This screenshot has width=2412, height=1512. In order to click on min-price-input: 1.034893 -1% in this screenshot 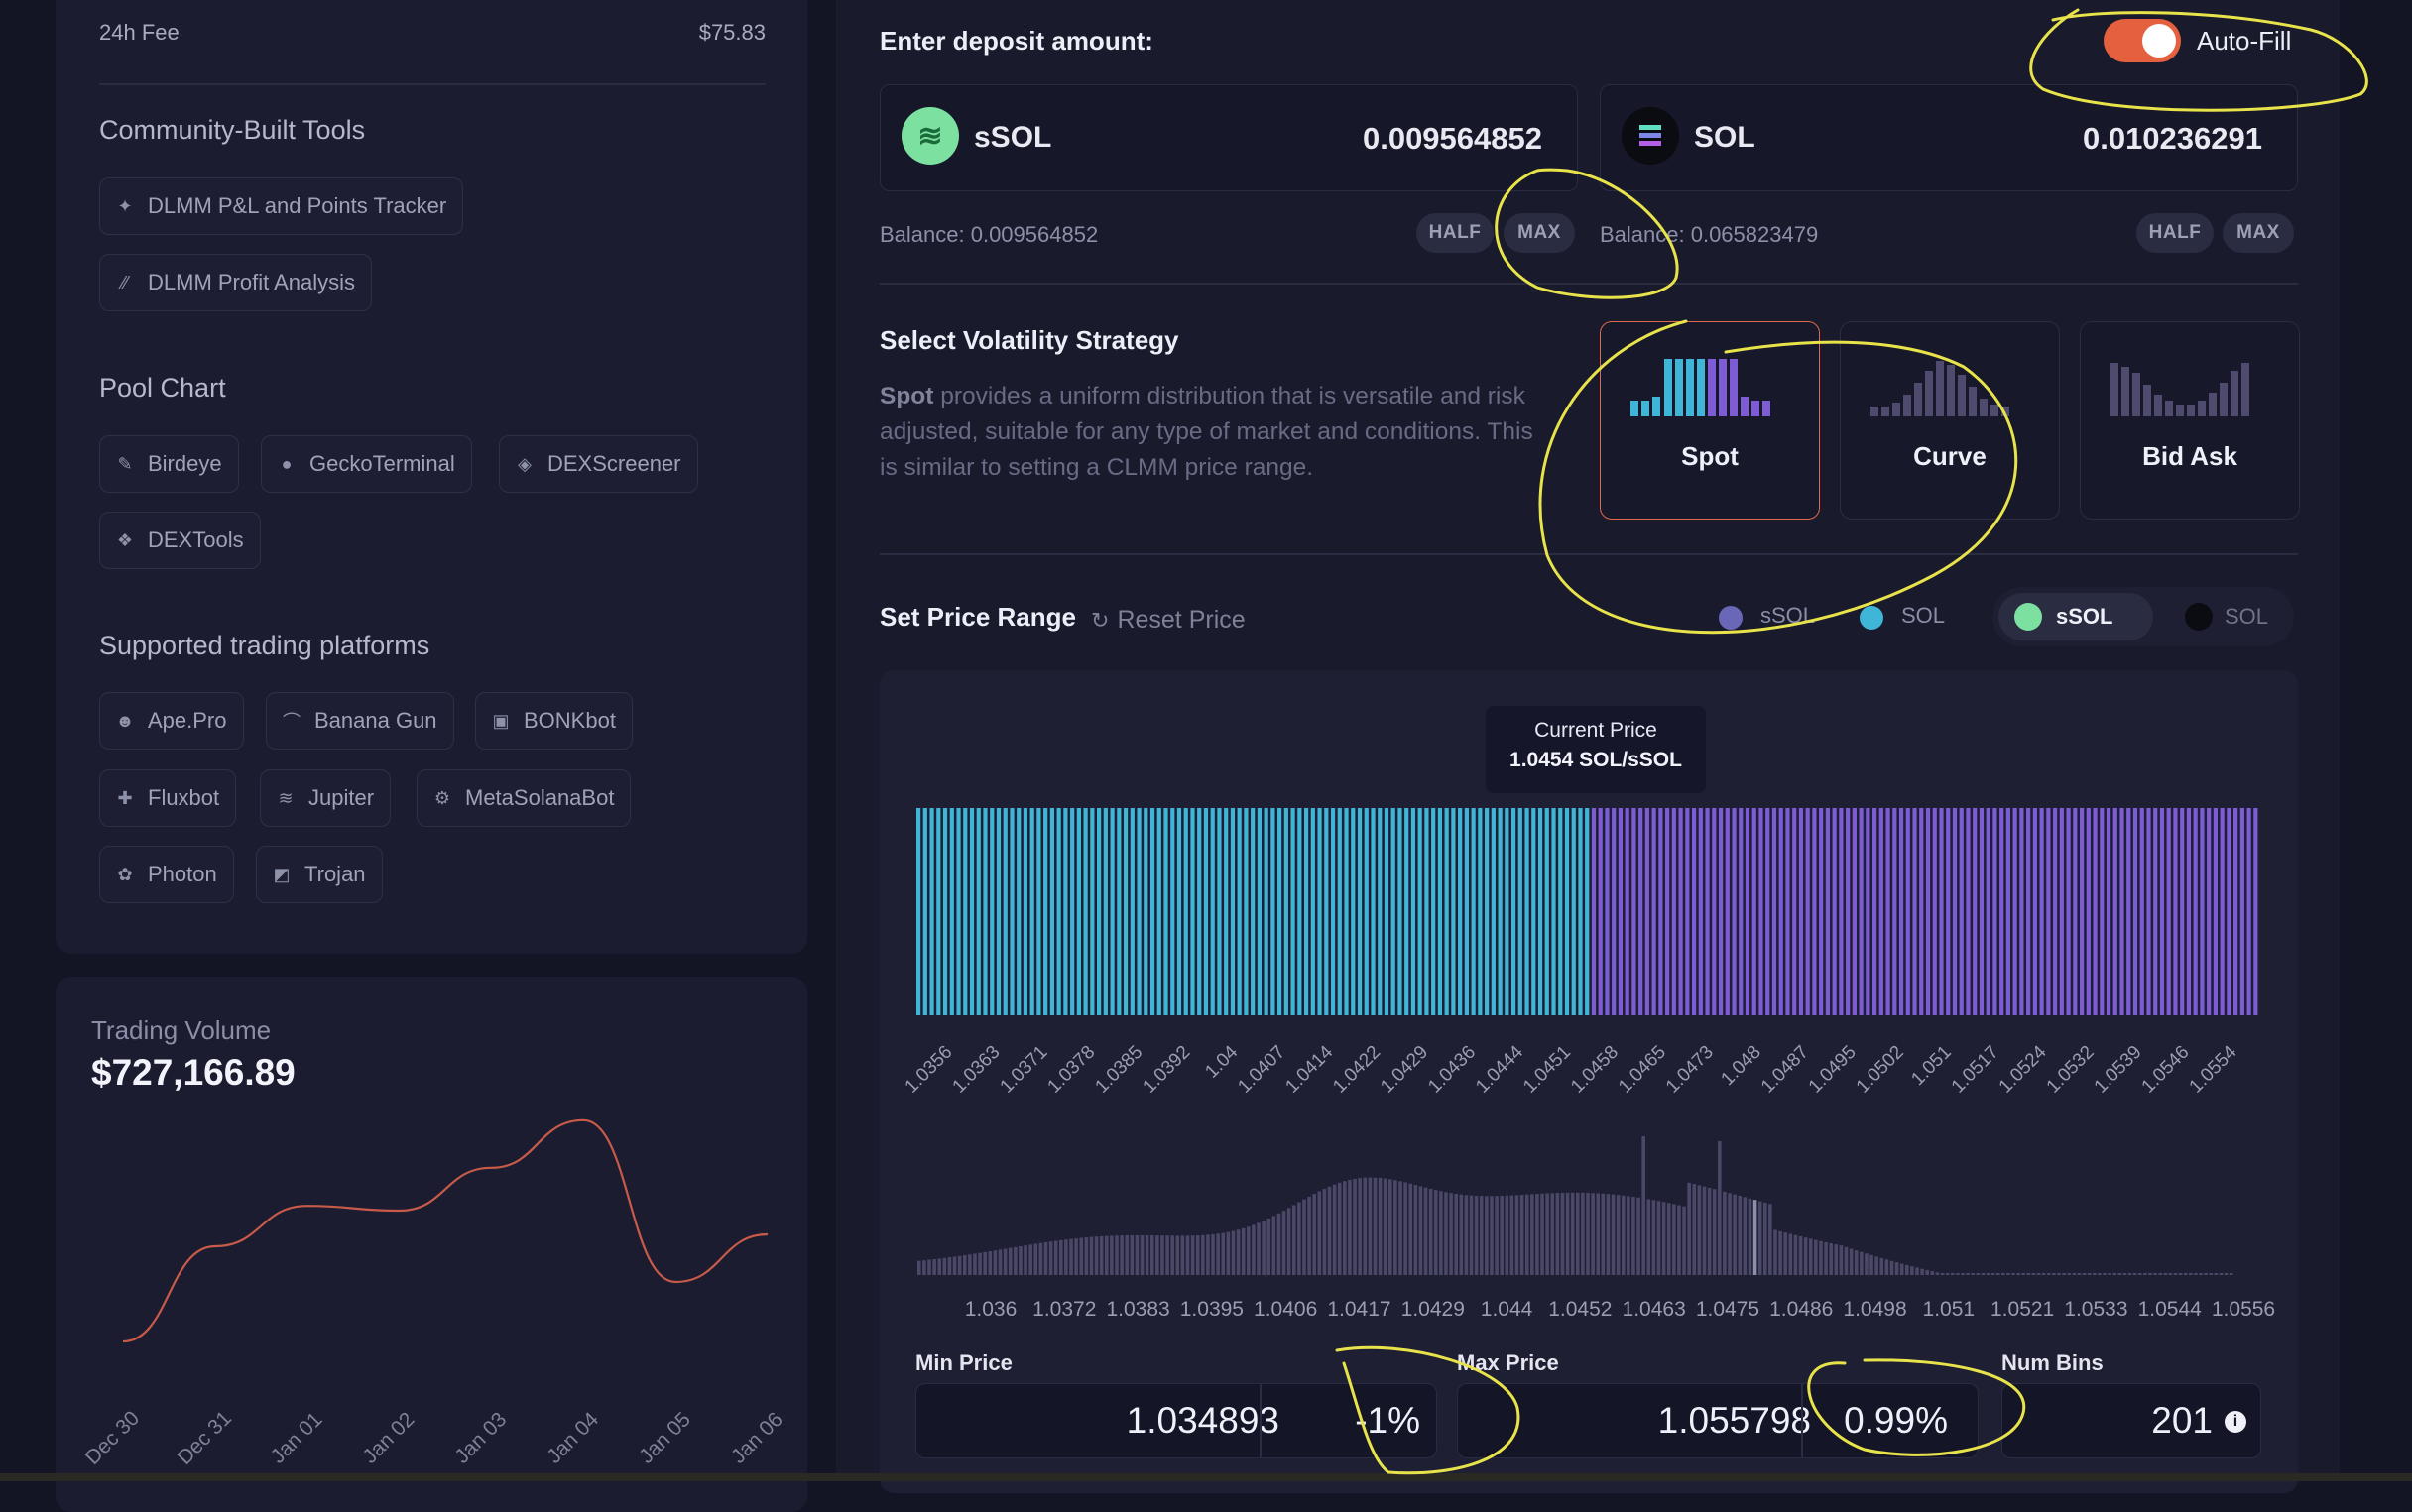, I will do `click(1176, 1420)`.